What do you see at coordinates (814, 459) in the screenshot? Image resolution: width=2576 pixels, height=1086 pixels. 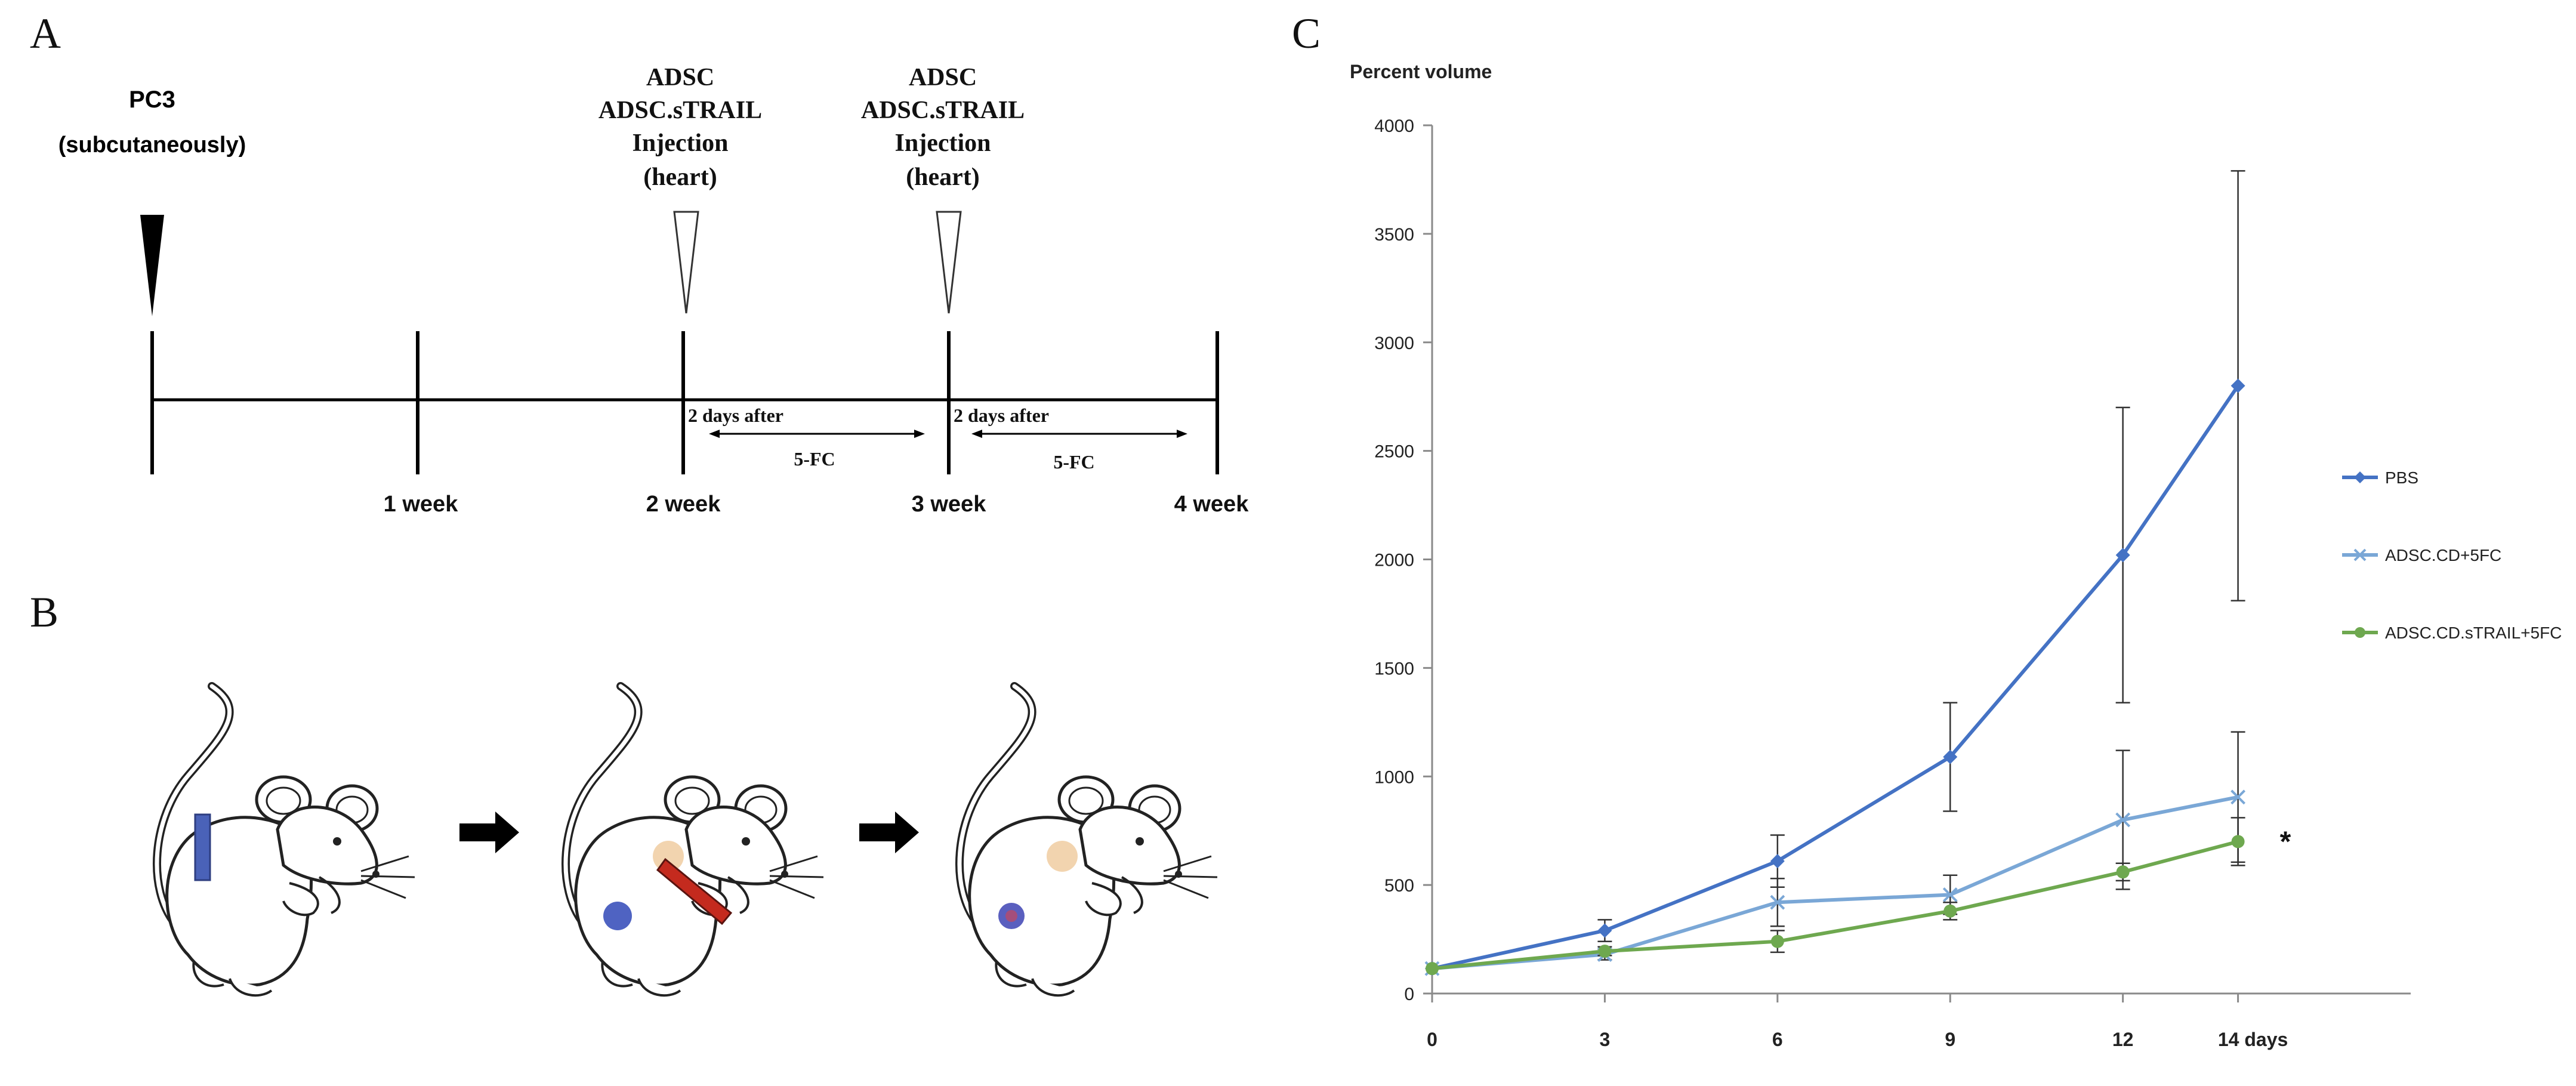 I see `fc-label-1: 5-FC` at bounding box center [814, 459].